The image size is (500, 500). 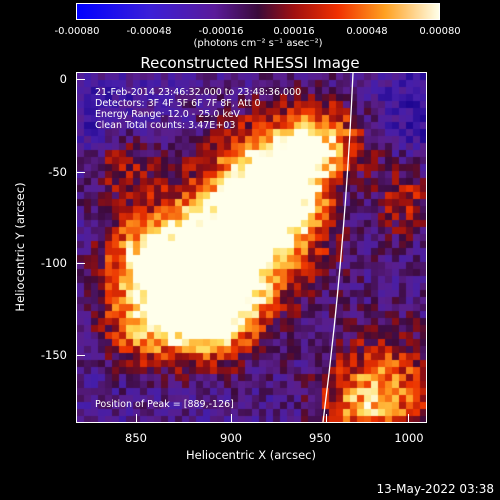 I want to click on colorbar-tick-label: 0.00016, so click(x=294, y=31).